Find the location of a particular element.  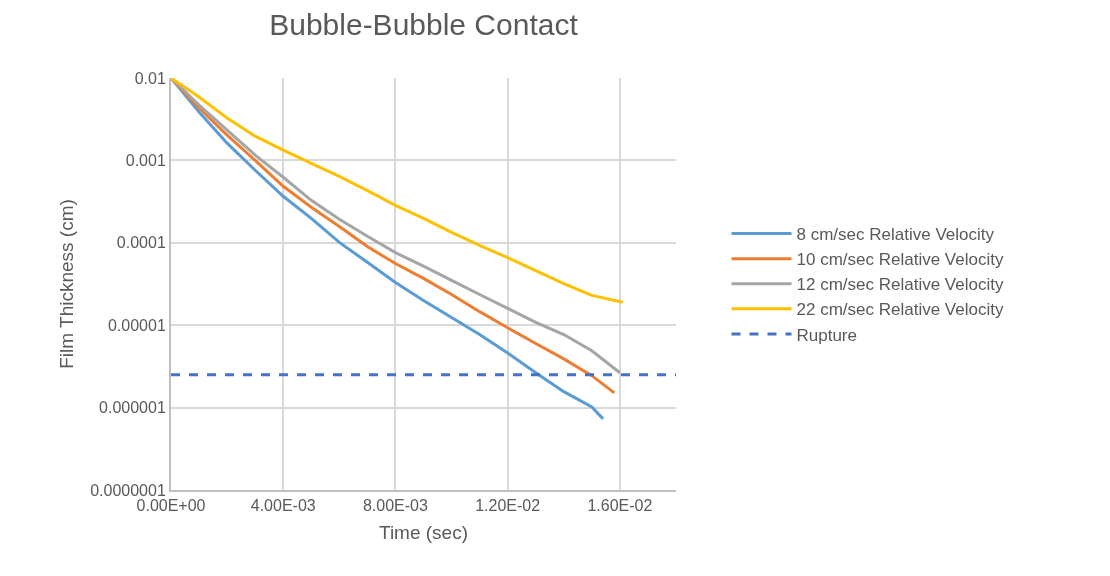

legend-label: 8 cm/sec Relative Velocity is located at coordinates (895, 235).